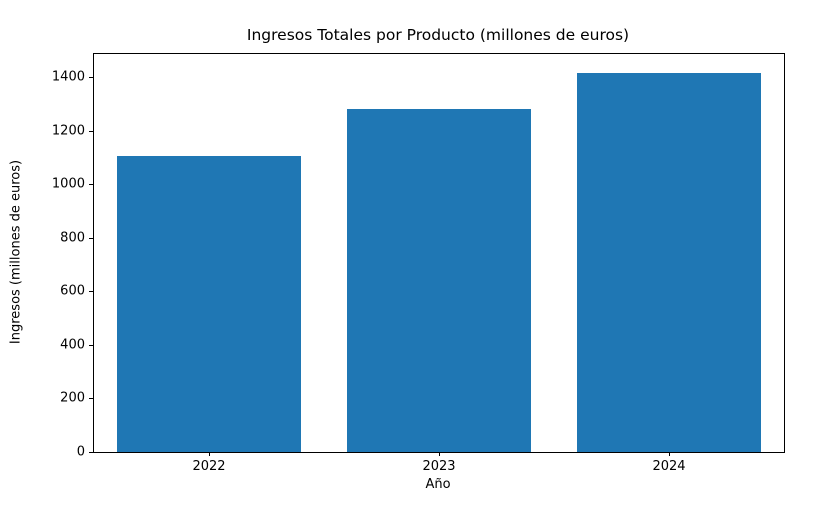 Image resolution: width=826 pixels, height=508 pixels. What do you see at coordinates (68, 131) in the screenshot?
I see `y-tick-label-1200: 1200` at bounding box center [68, 131].